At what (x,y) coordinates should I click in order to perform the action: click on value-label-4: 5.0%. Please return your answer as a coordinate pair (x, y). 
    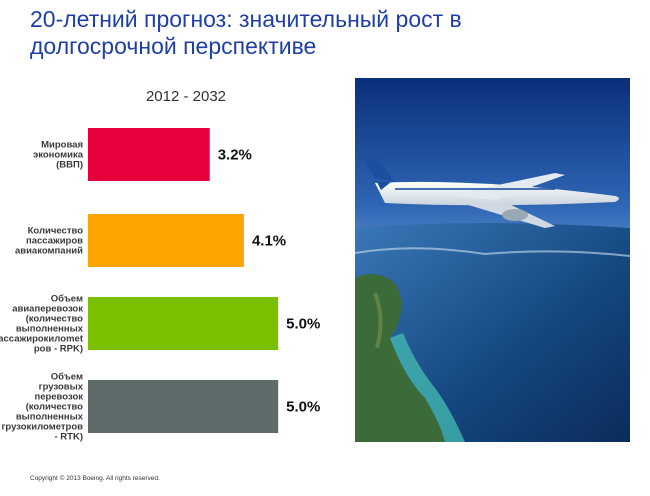
    Looking at the image, I should click on (303, 407).